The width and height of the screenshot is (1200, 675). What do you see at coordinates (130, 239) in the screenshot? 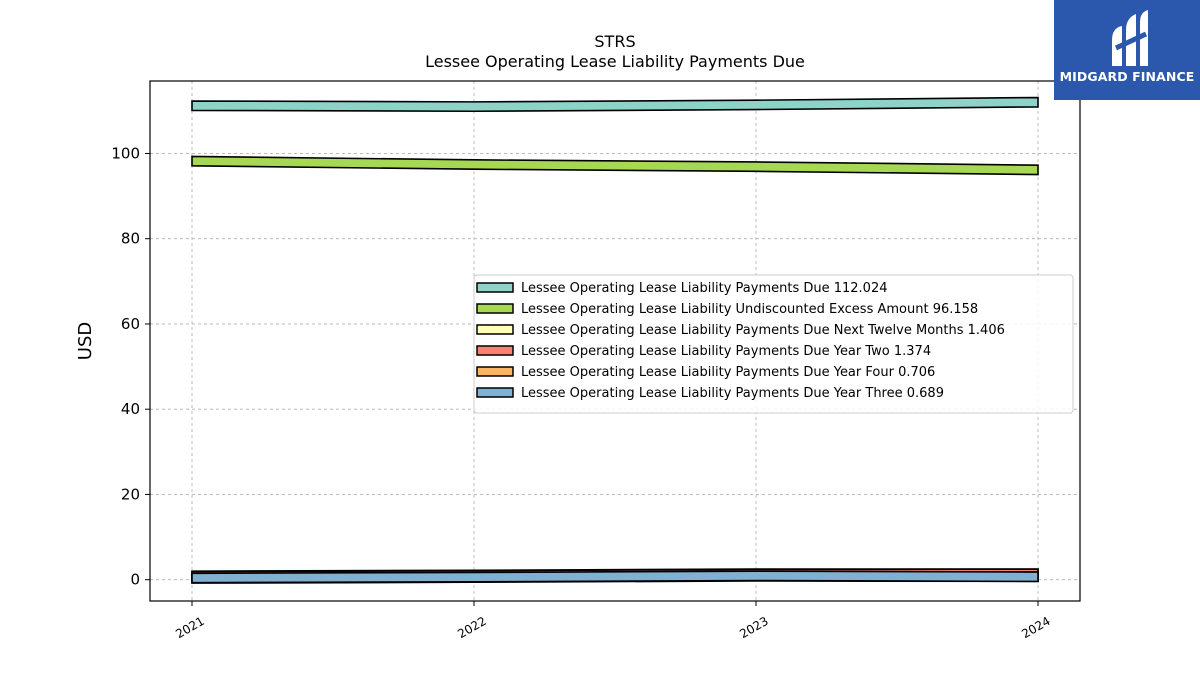
I see `y-tick-label: 80` at bounding box center [130, 239].